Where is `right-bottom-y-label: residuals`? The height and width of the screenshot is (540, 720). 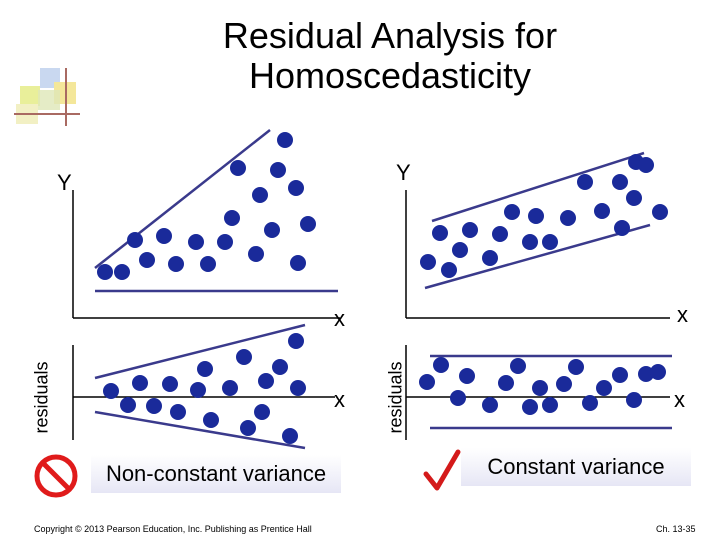 right-bottom-y-label: residuals is located at coordinates (395, 397).